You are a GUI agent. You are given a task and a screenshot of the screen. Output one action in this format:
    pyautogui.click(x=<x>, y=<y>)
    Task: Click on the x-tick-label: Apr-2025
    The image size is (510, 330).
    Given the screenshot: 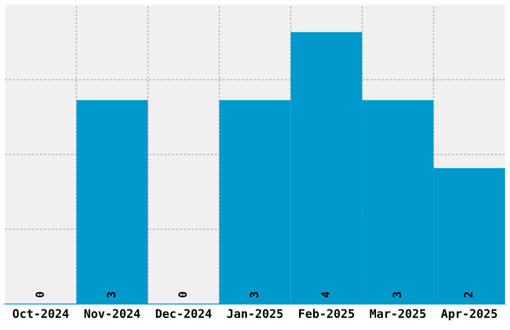 What is the action you would take?
    pyautogui.click(x=469, y=314)
    